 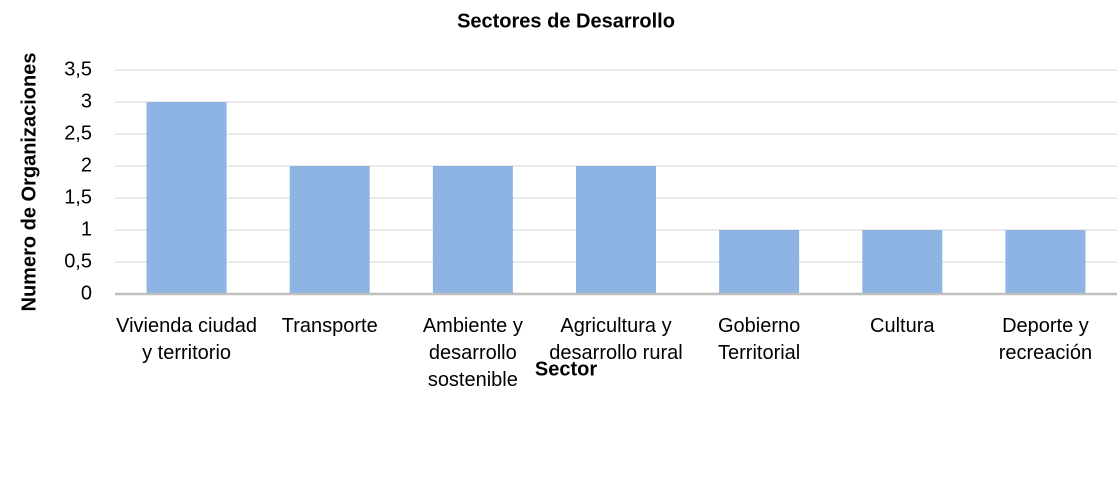 I want to click on chart-title: Sectores de Desarrollo, so click(x=566, y=21).